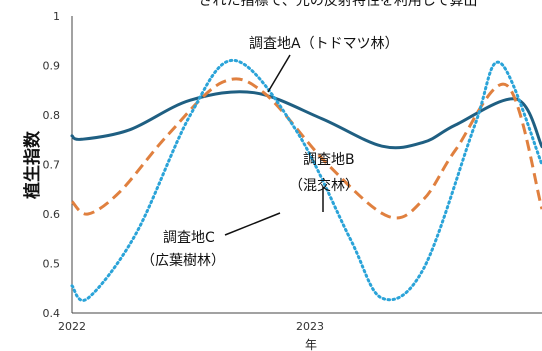 The height and width of the screenshot is (351, 542). Describe the element at coordinates (72, 326) in the screenshot. I see `x-tick-label: 2022` at that location.